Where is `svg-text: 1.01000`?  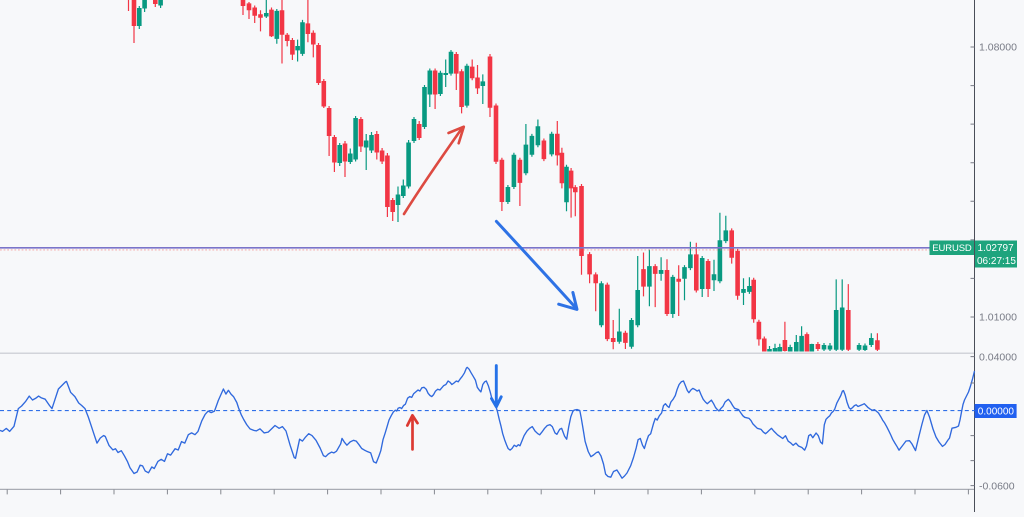
svg-text: 1.01000 is located at coordinates (998, 318).